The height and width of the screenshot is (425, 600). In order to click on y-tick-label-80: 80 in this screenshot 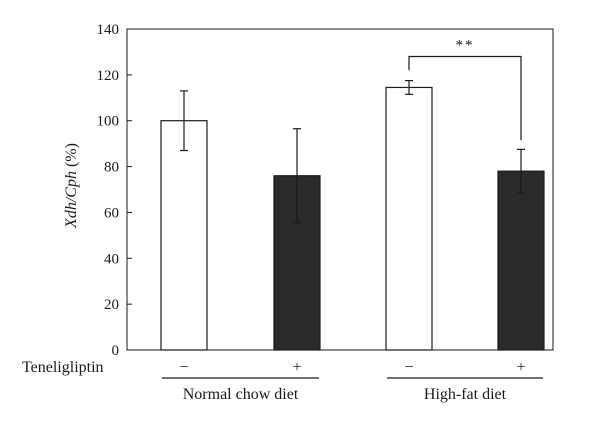, I will do `click(111, 168)`.